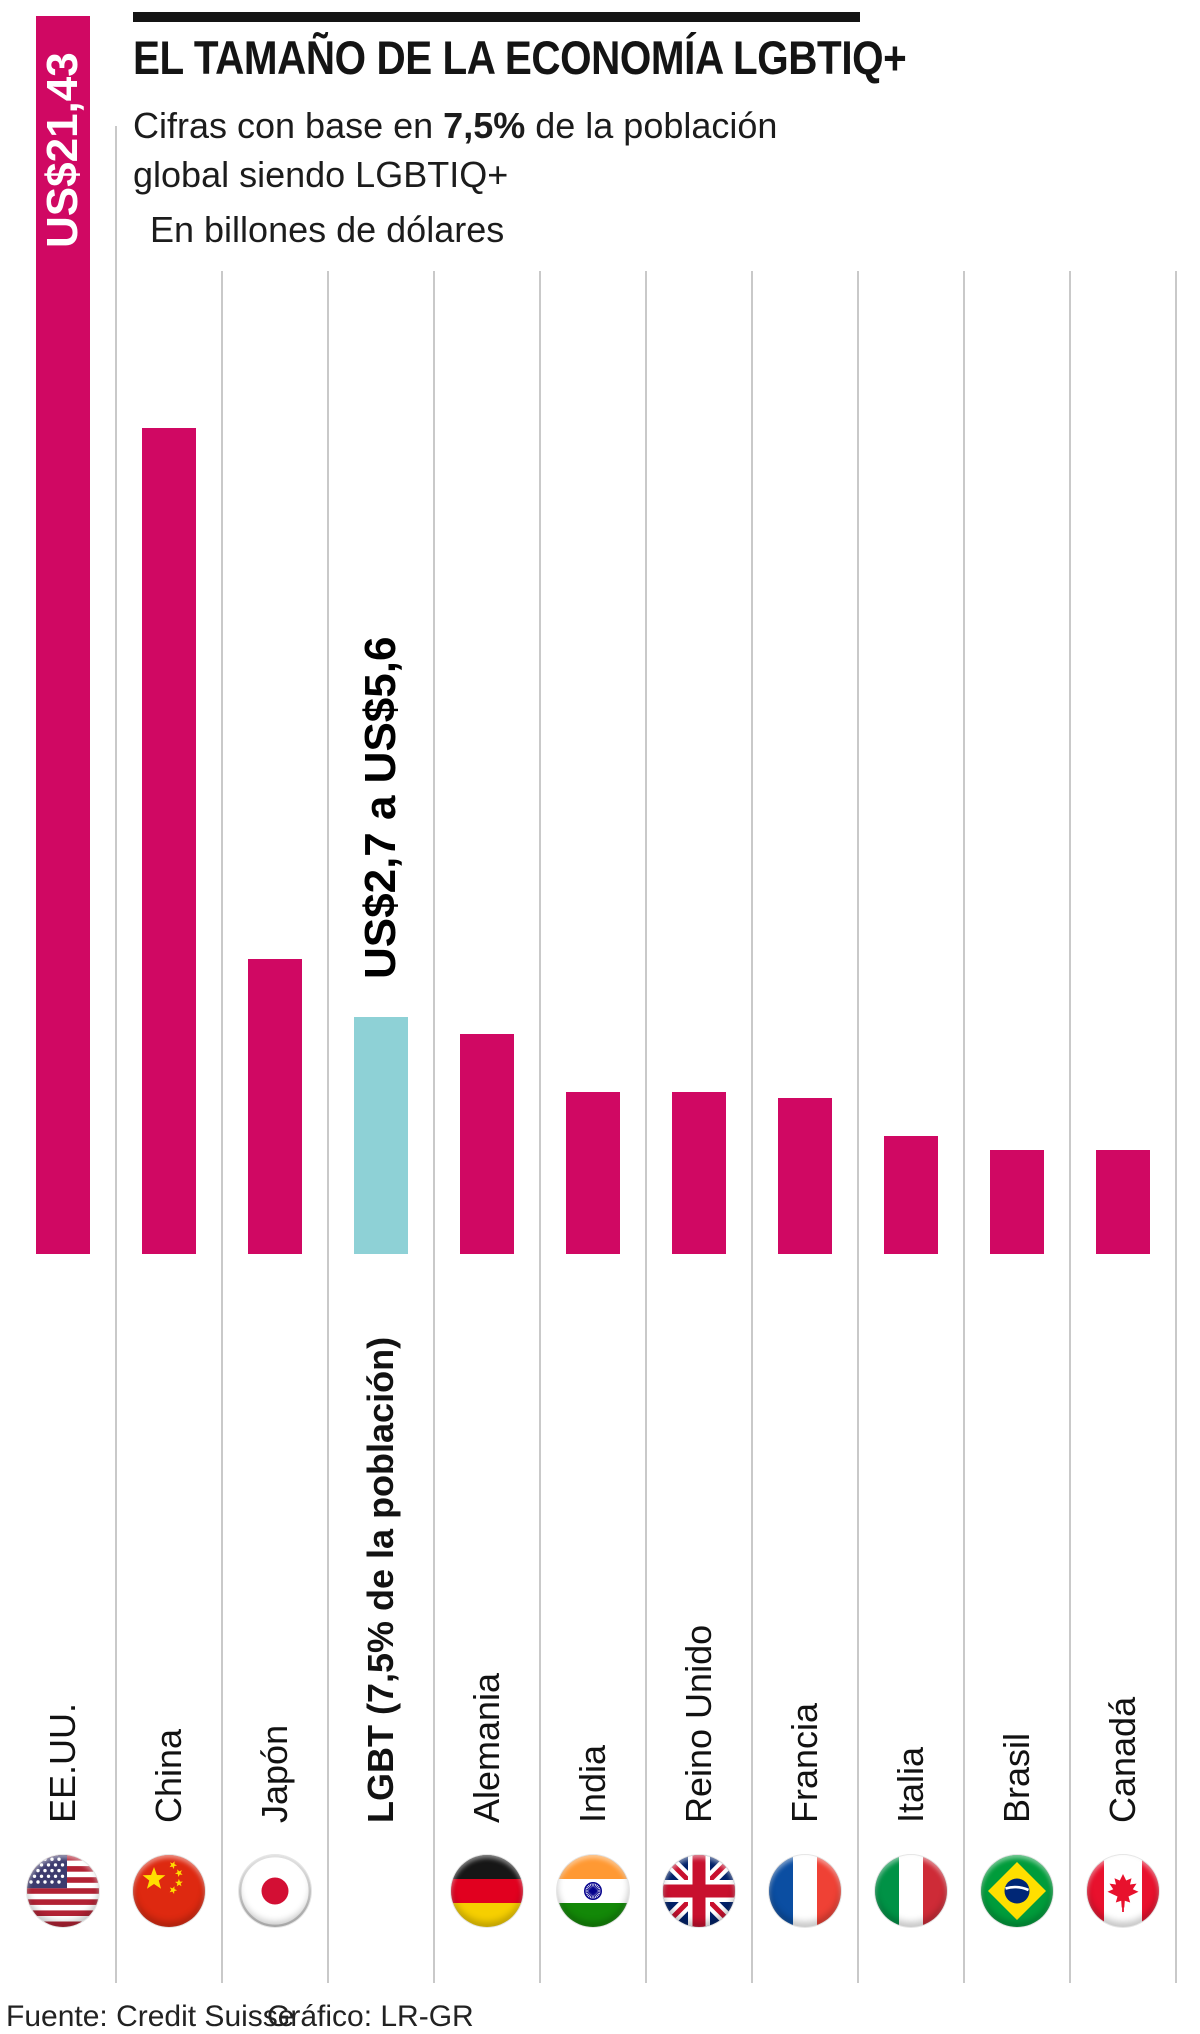  I want to click on bar-lgbt-7-5-de-la-poblacion, so click(381, 1135).